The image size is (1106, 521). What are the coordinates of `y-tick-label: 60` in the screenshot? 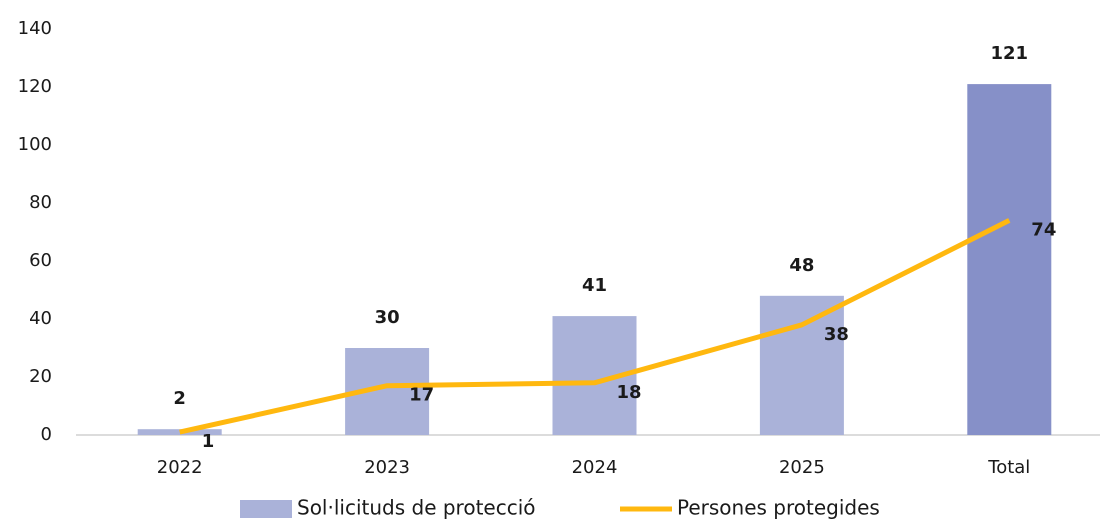 It's located at (40, 260).